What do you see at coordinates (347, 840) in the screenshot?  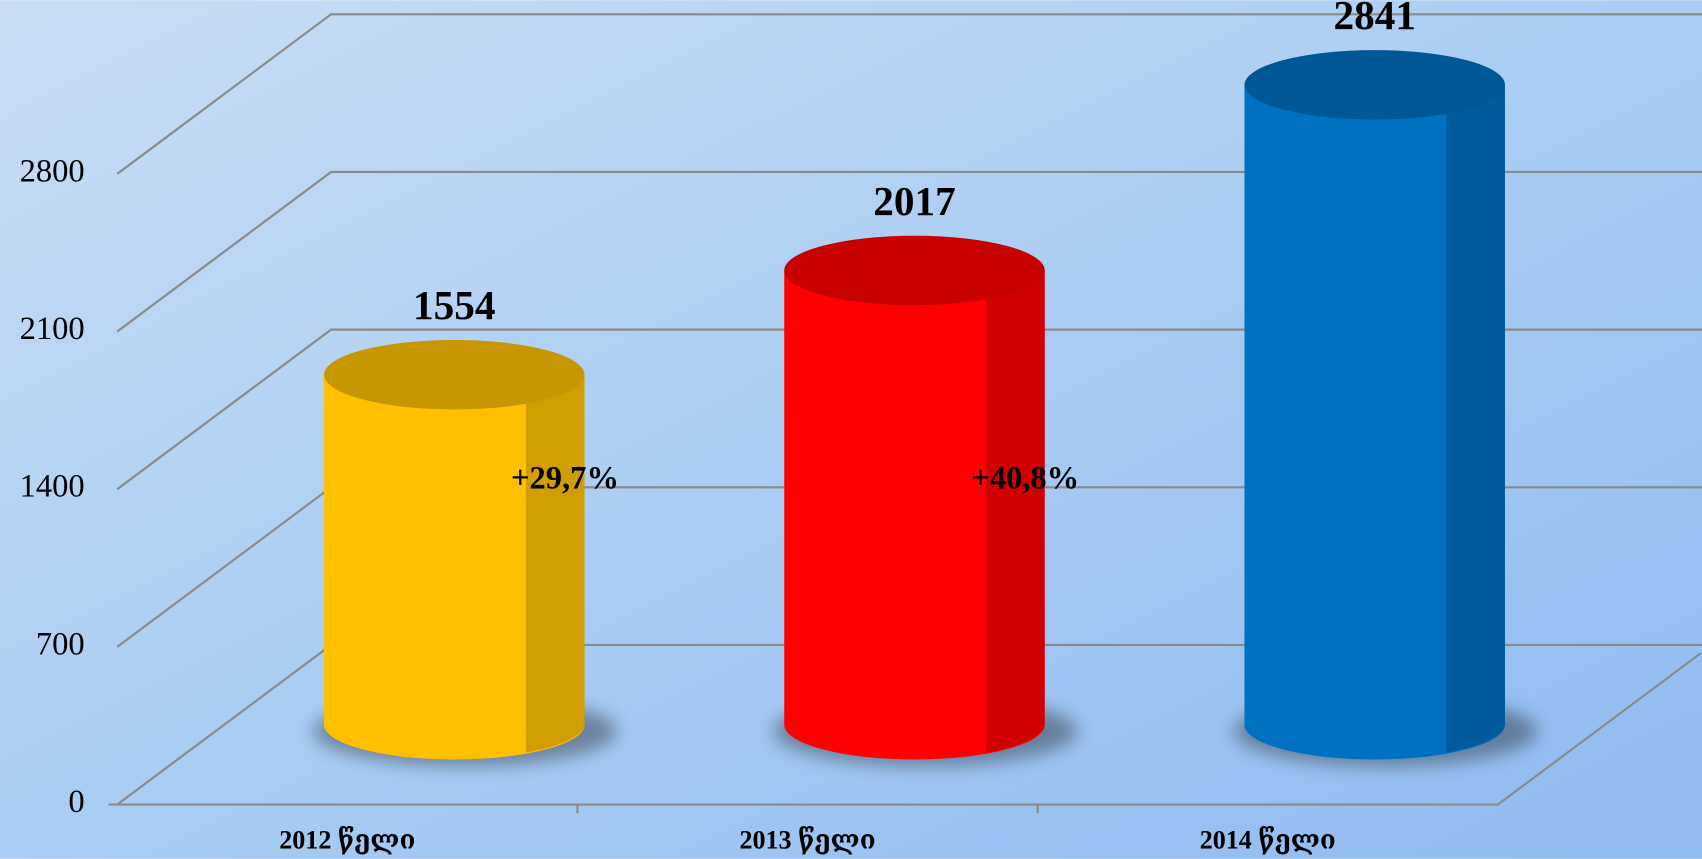 I see `x-tick-label: 2012 წელი` at bounding box center [347, 840].